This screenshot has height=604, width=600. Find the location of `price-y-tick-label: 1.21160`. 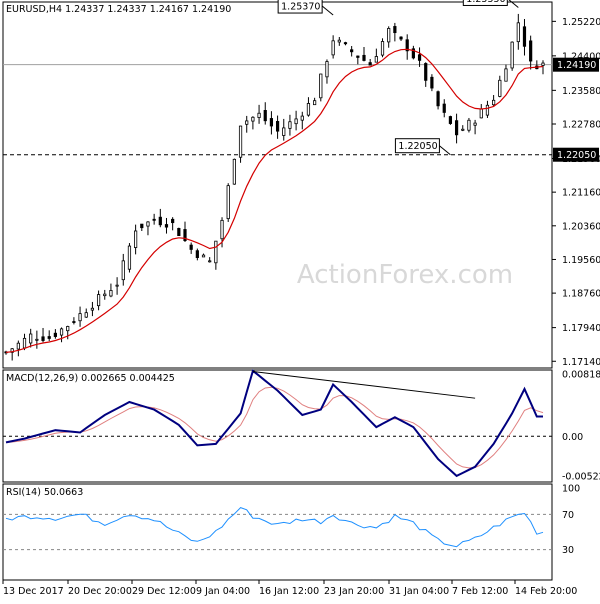

price-y-tick-label: 1.21160 is located at coordinates (581, 193).